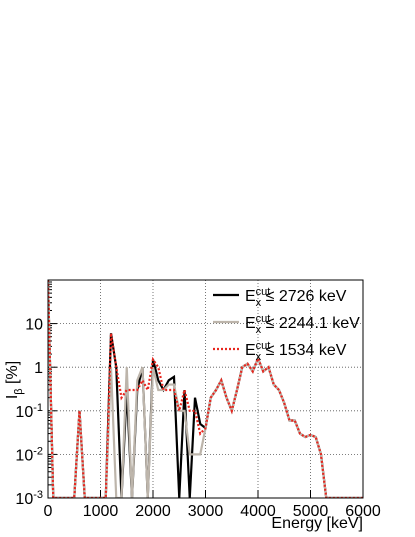 The height and width of the screenshot is (537, 415). What do you see at coordinates (206, 511) in the screenshot?
I see `x-tick-label: 3000` at bounding box center [206, 511].